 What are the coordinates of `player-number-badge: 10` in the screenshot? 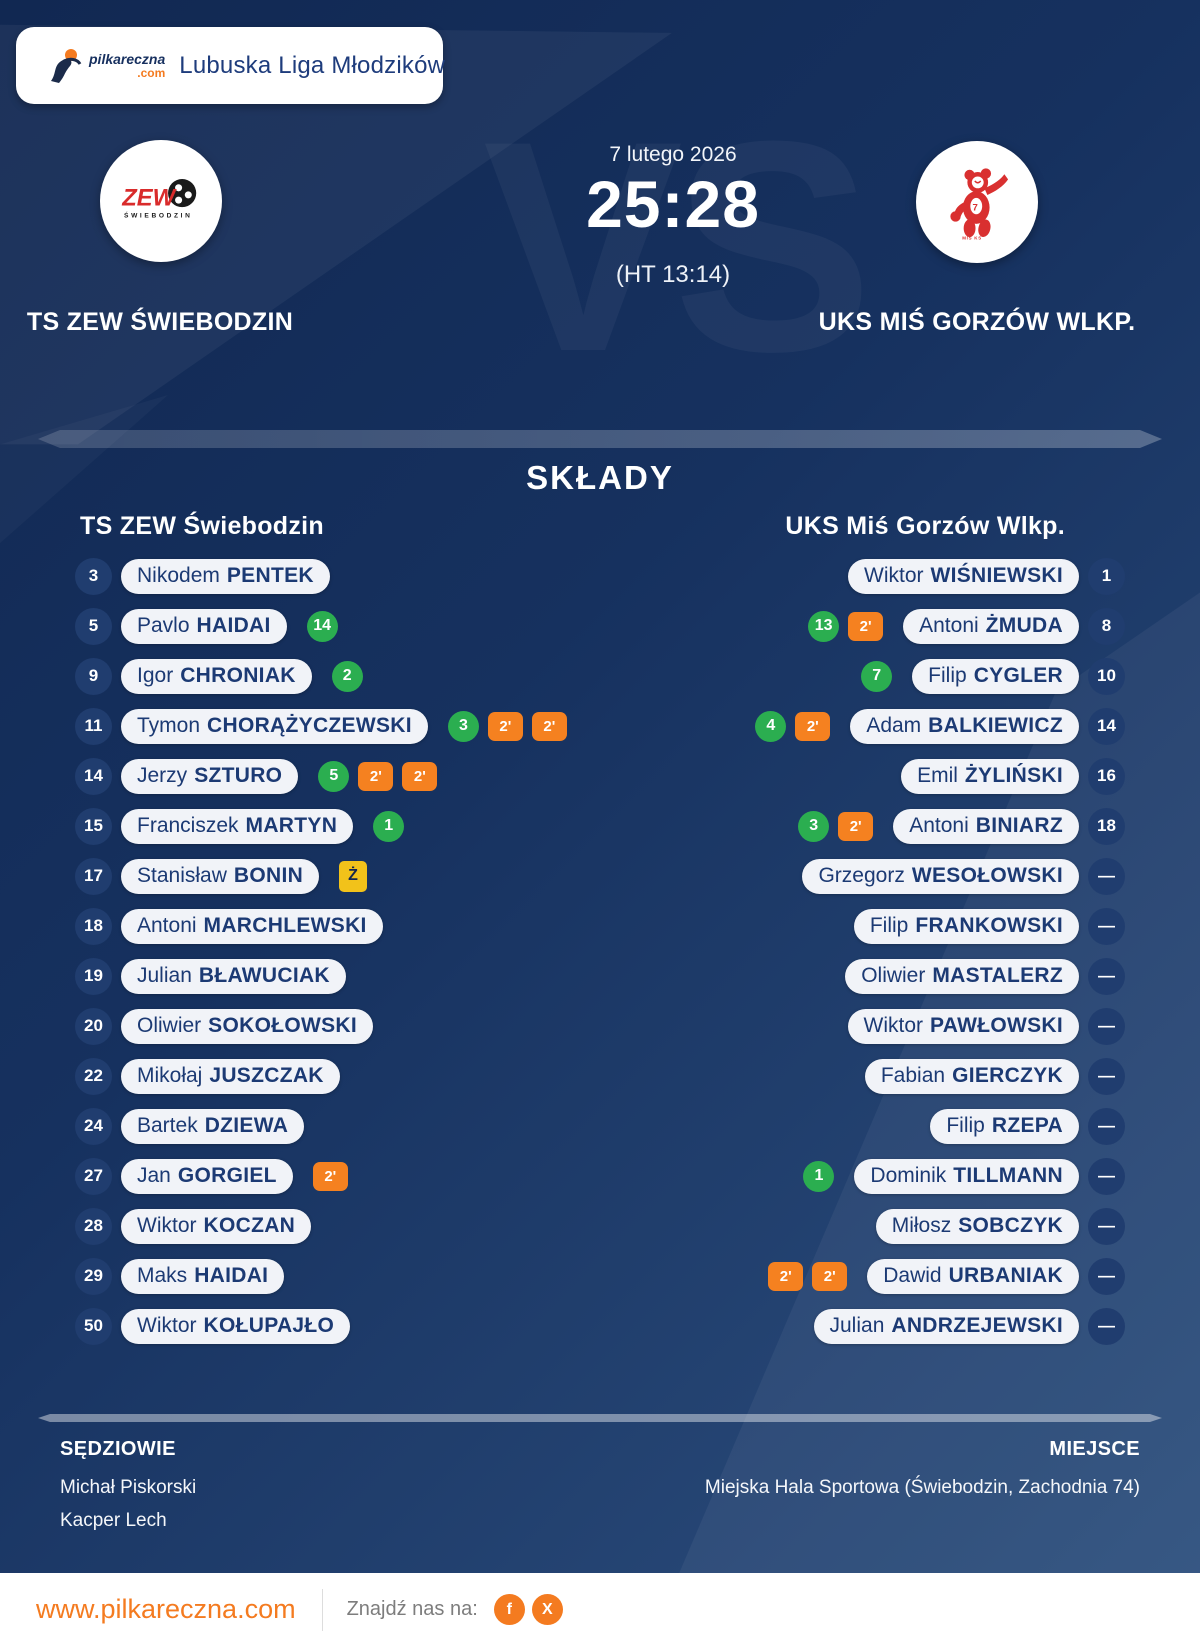 It's located at (1106, 676).